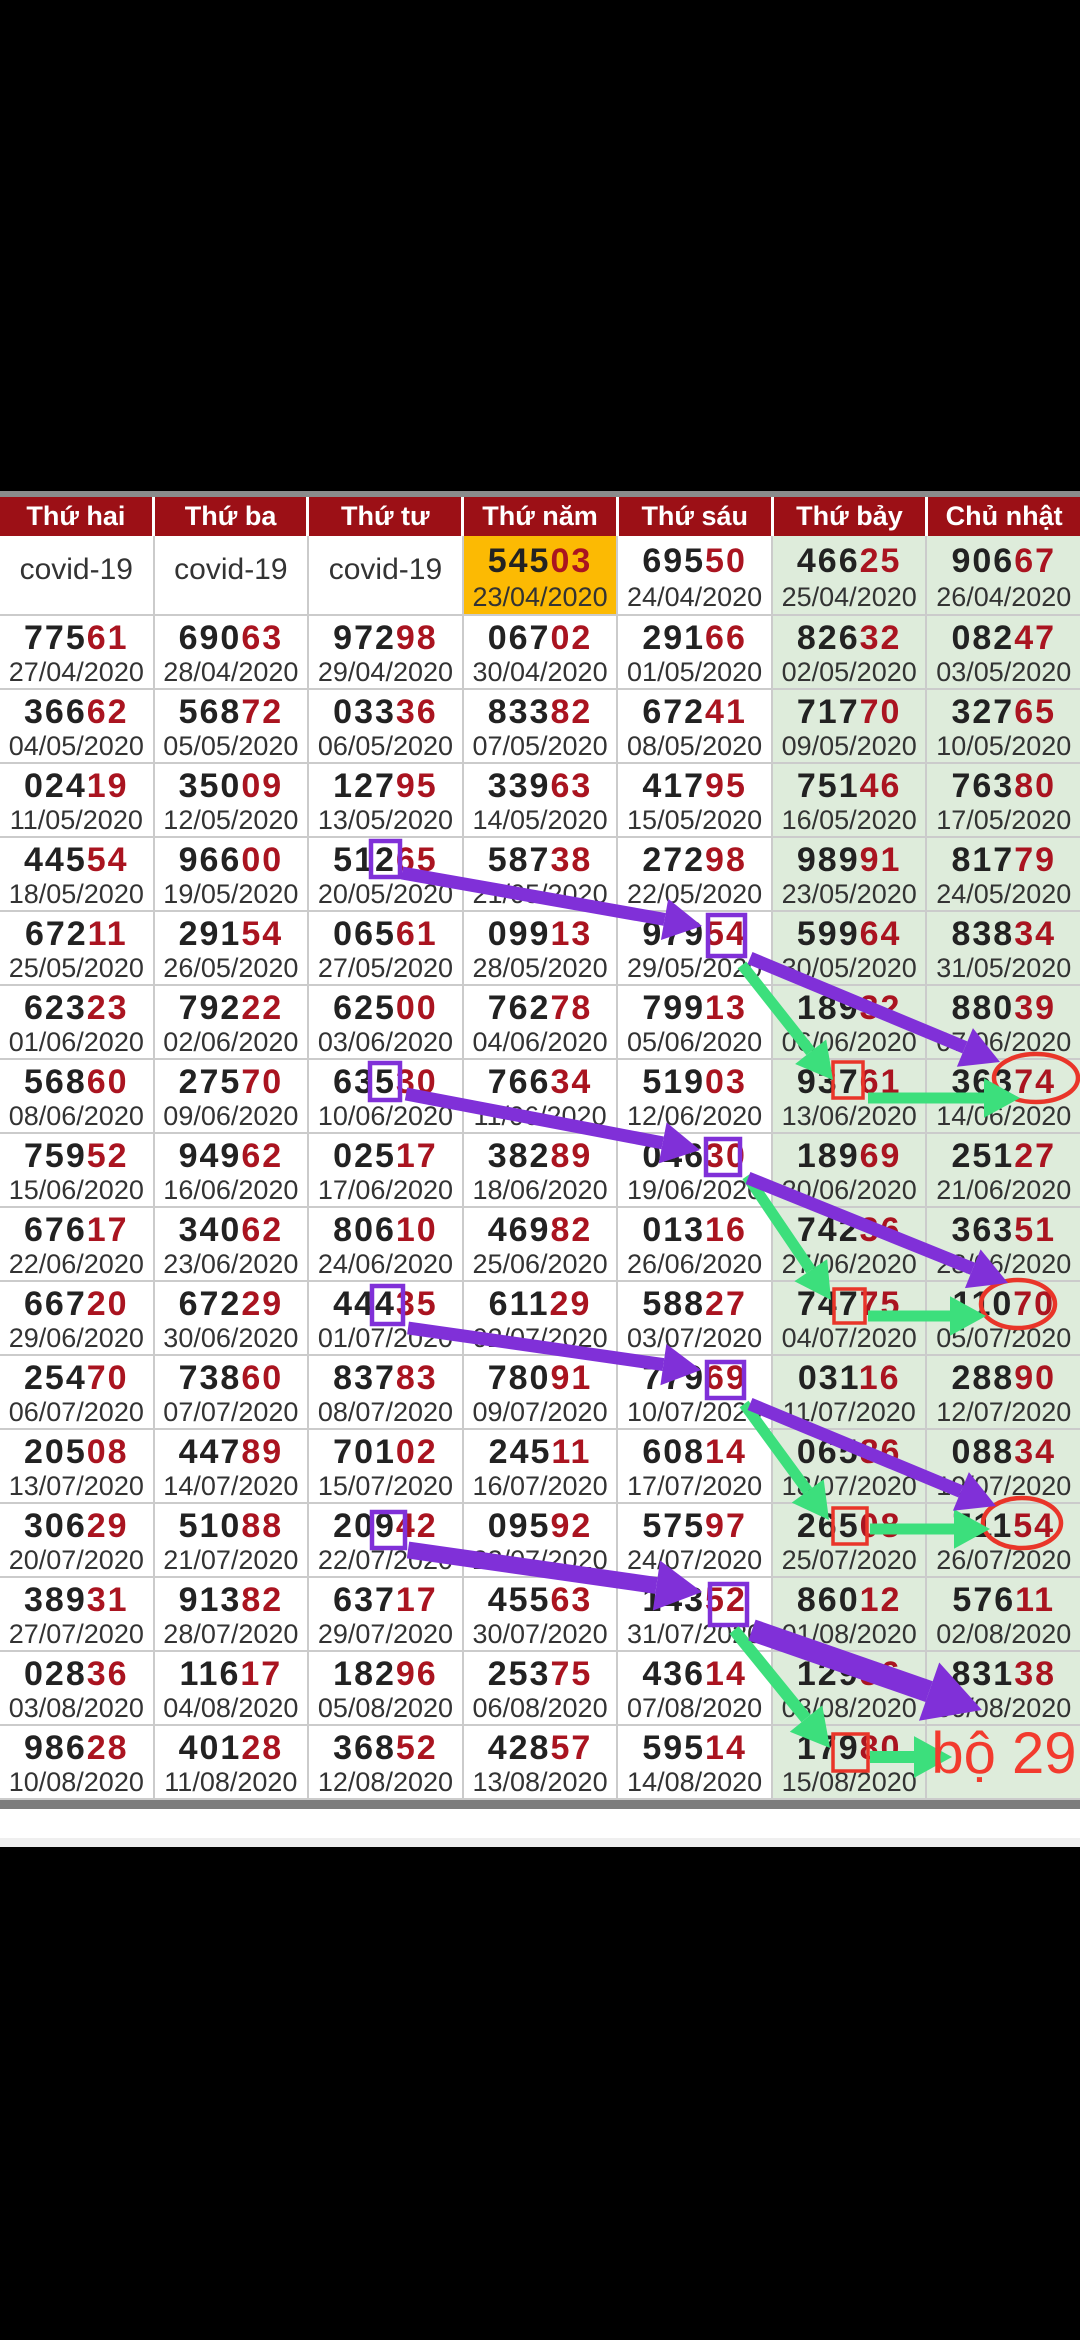 The height and width of the screenshot is (2340, 1080). What do you see at coordinates (674, 1600) in the screenshot?
I see `draw-number-main: 143` at bounding box center [674, 1600].